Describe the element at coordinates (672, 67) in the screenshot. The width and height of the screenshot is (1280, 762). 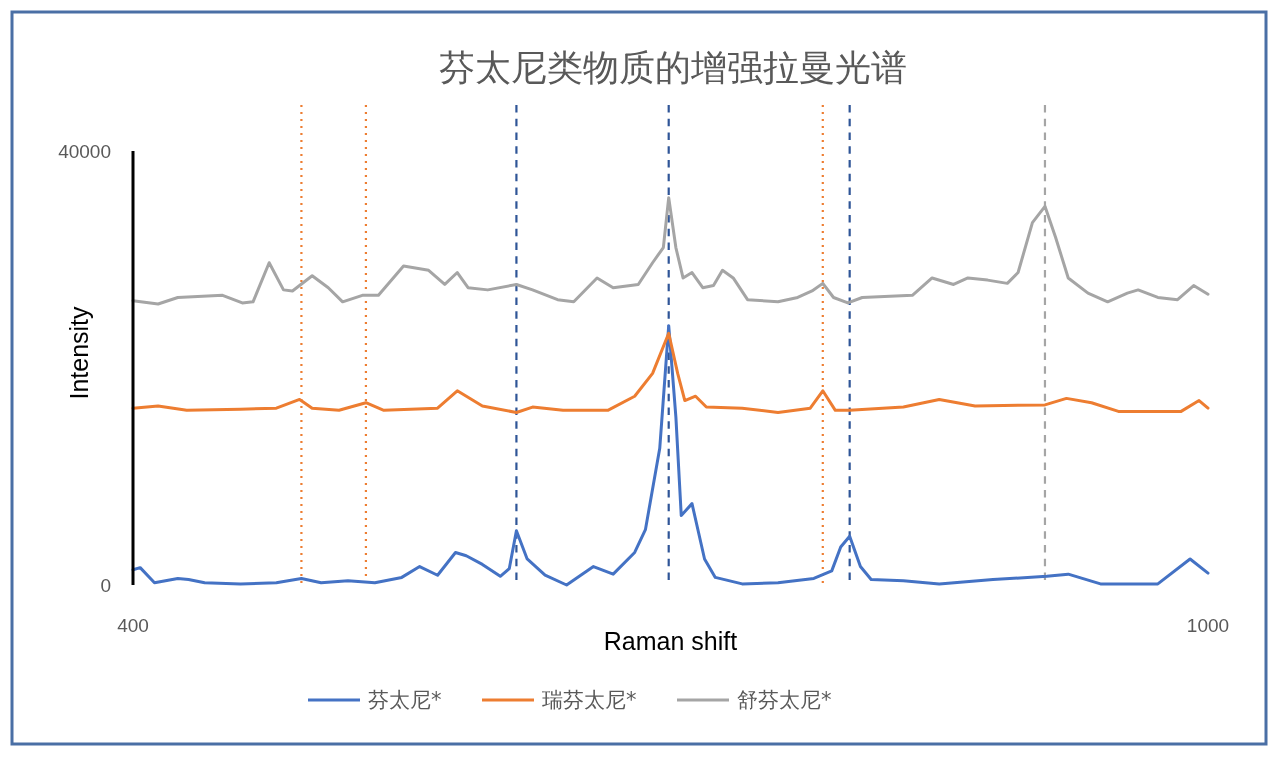
I see `chart-title: 芬太尼类物质的增强拉曼光谱` at that location.